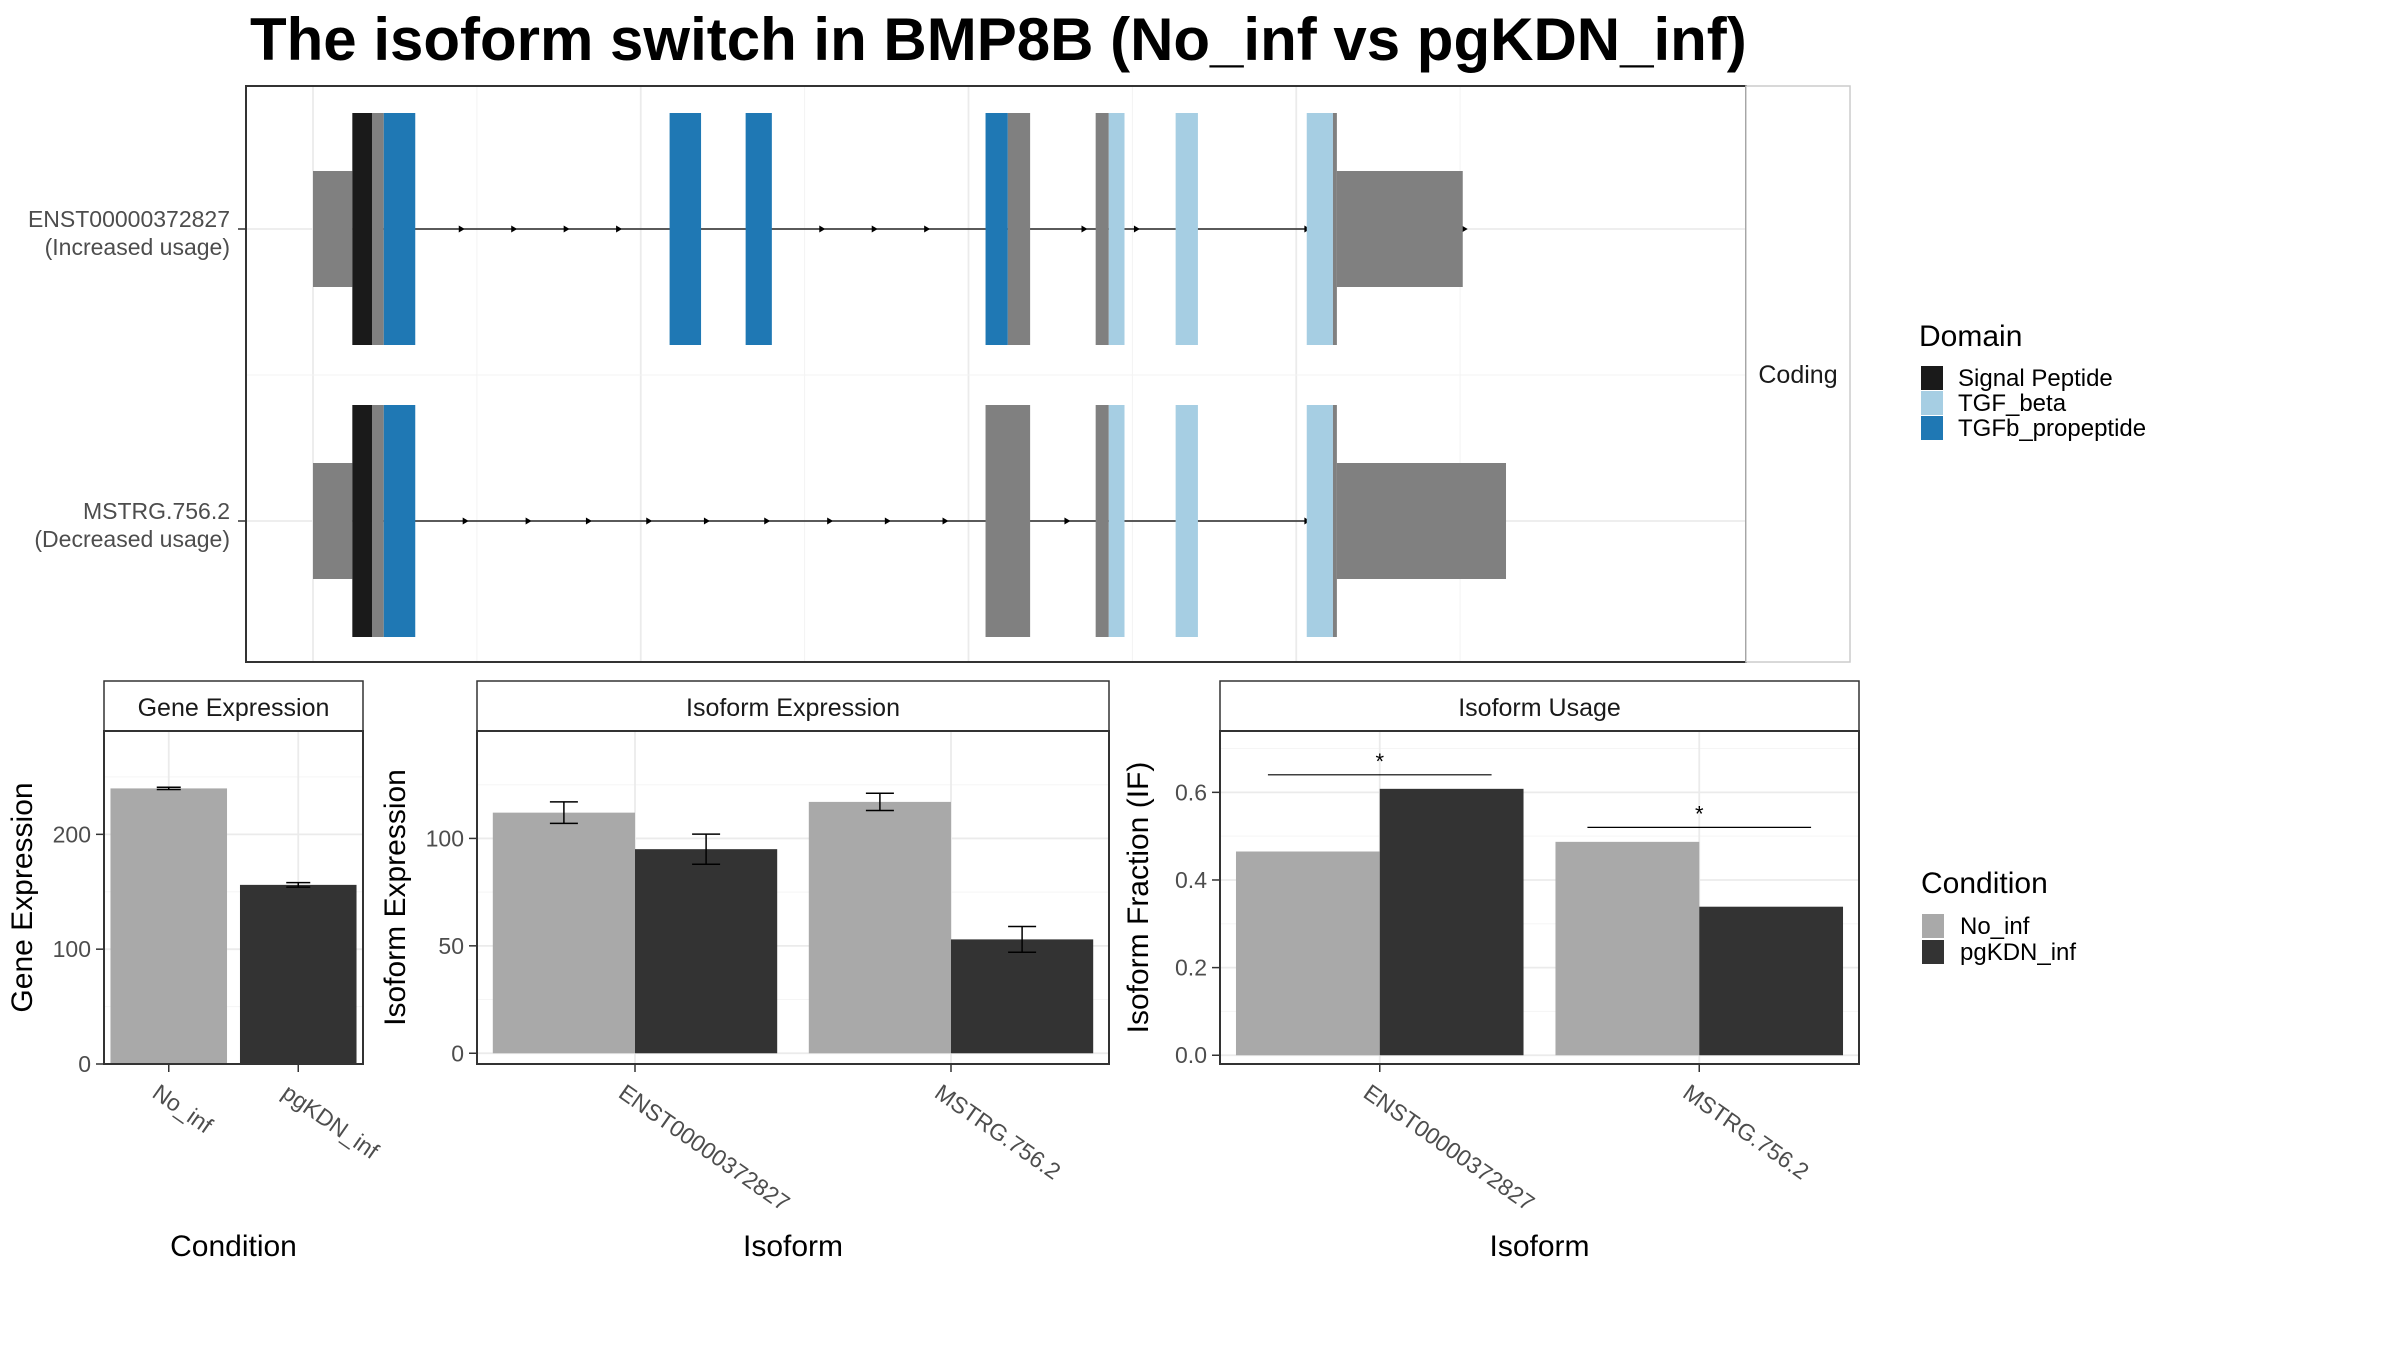 Image resolution: width=2400 pixels, height=1350 pixels. I want to click on condition-legend-title: Condition, so click(1984, 883).